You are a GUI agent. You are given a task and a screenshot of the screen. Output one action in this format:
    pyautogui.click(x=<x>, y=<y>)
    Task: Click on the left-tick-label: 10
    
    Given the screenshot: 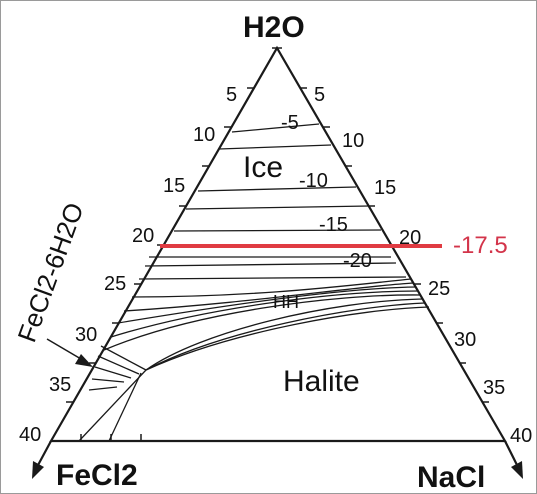 What is the action you would take?
    pyautogui.click(x=204, y=135)
    